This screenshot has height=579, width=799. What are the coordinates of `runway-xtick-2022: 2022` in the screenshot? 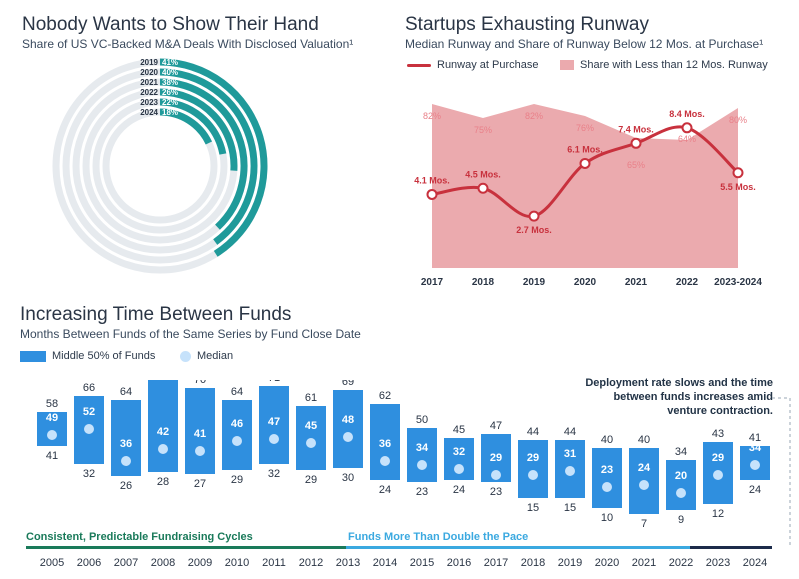 It's located at (687, 282).